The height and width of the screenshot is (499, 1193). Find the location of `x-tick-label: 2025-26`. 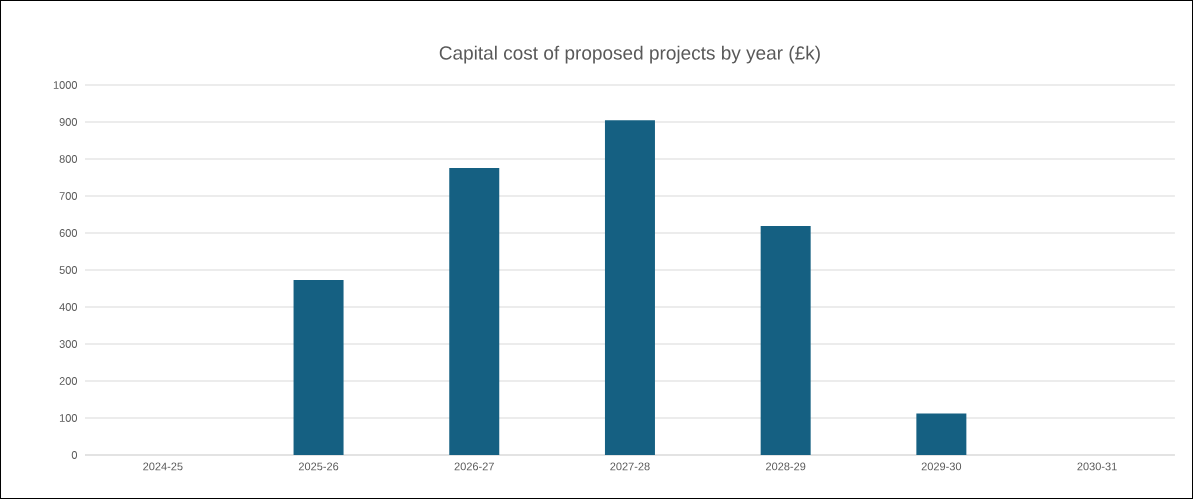

x-tick-label: 2025-26 is located at coordinates (318, 466).